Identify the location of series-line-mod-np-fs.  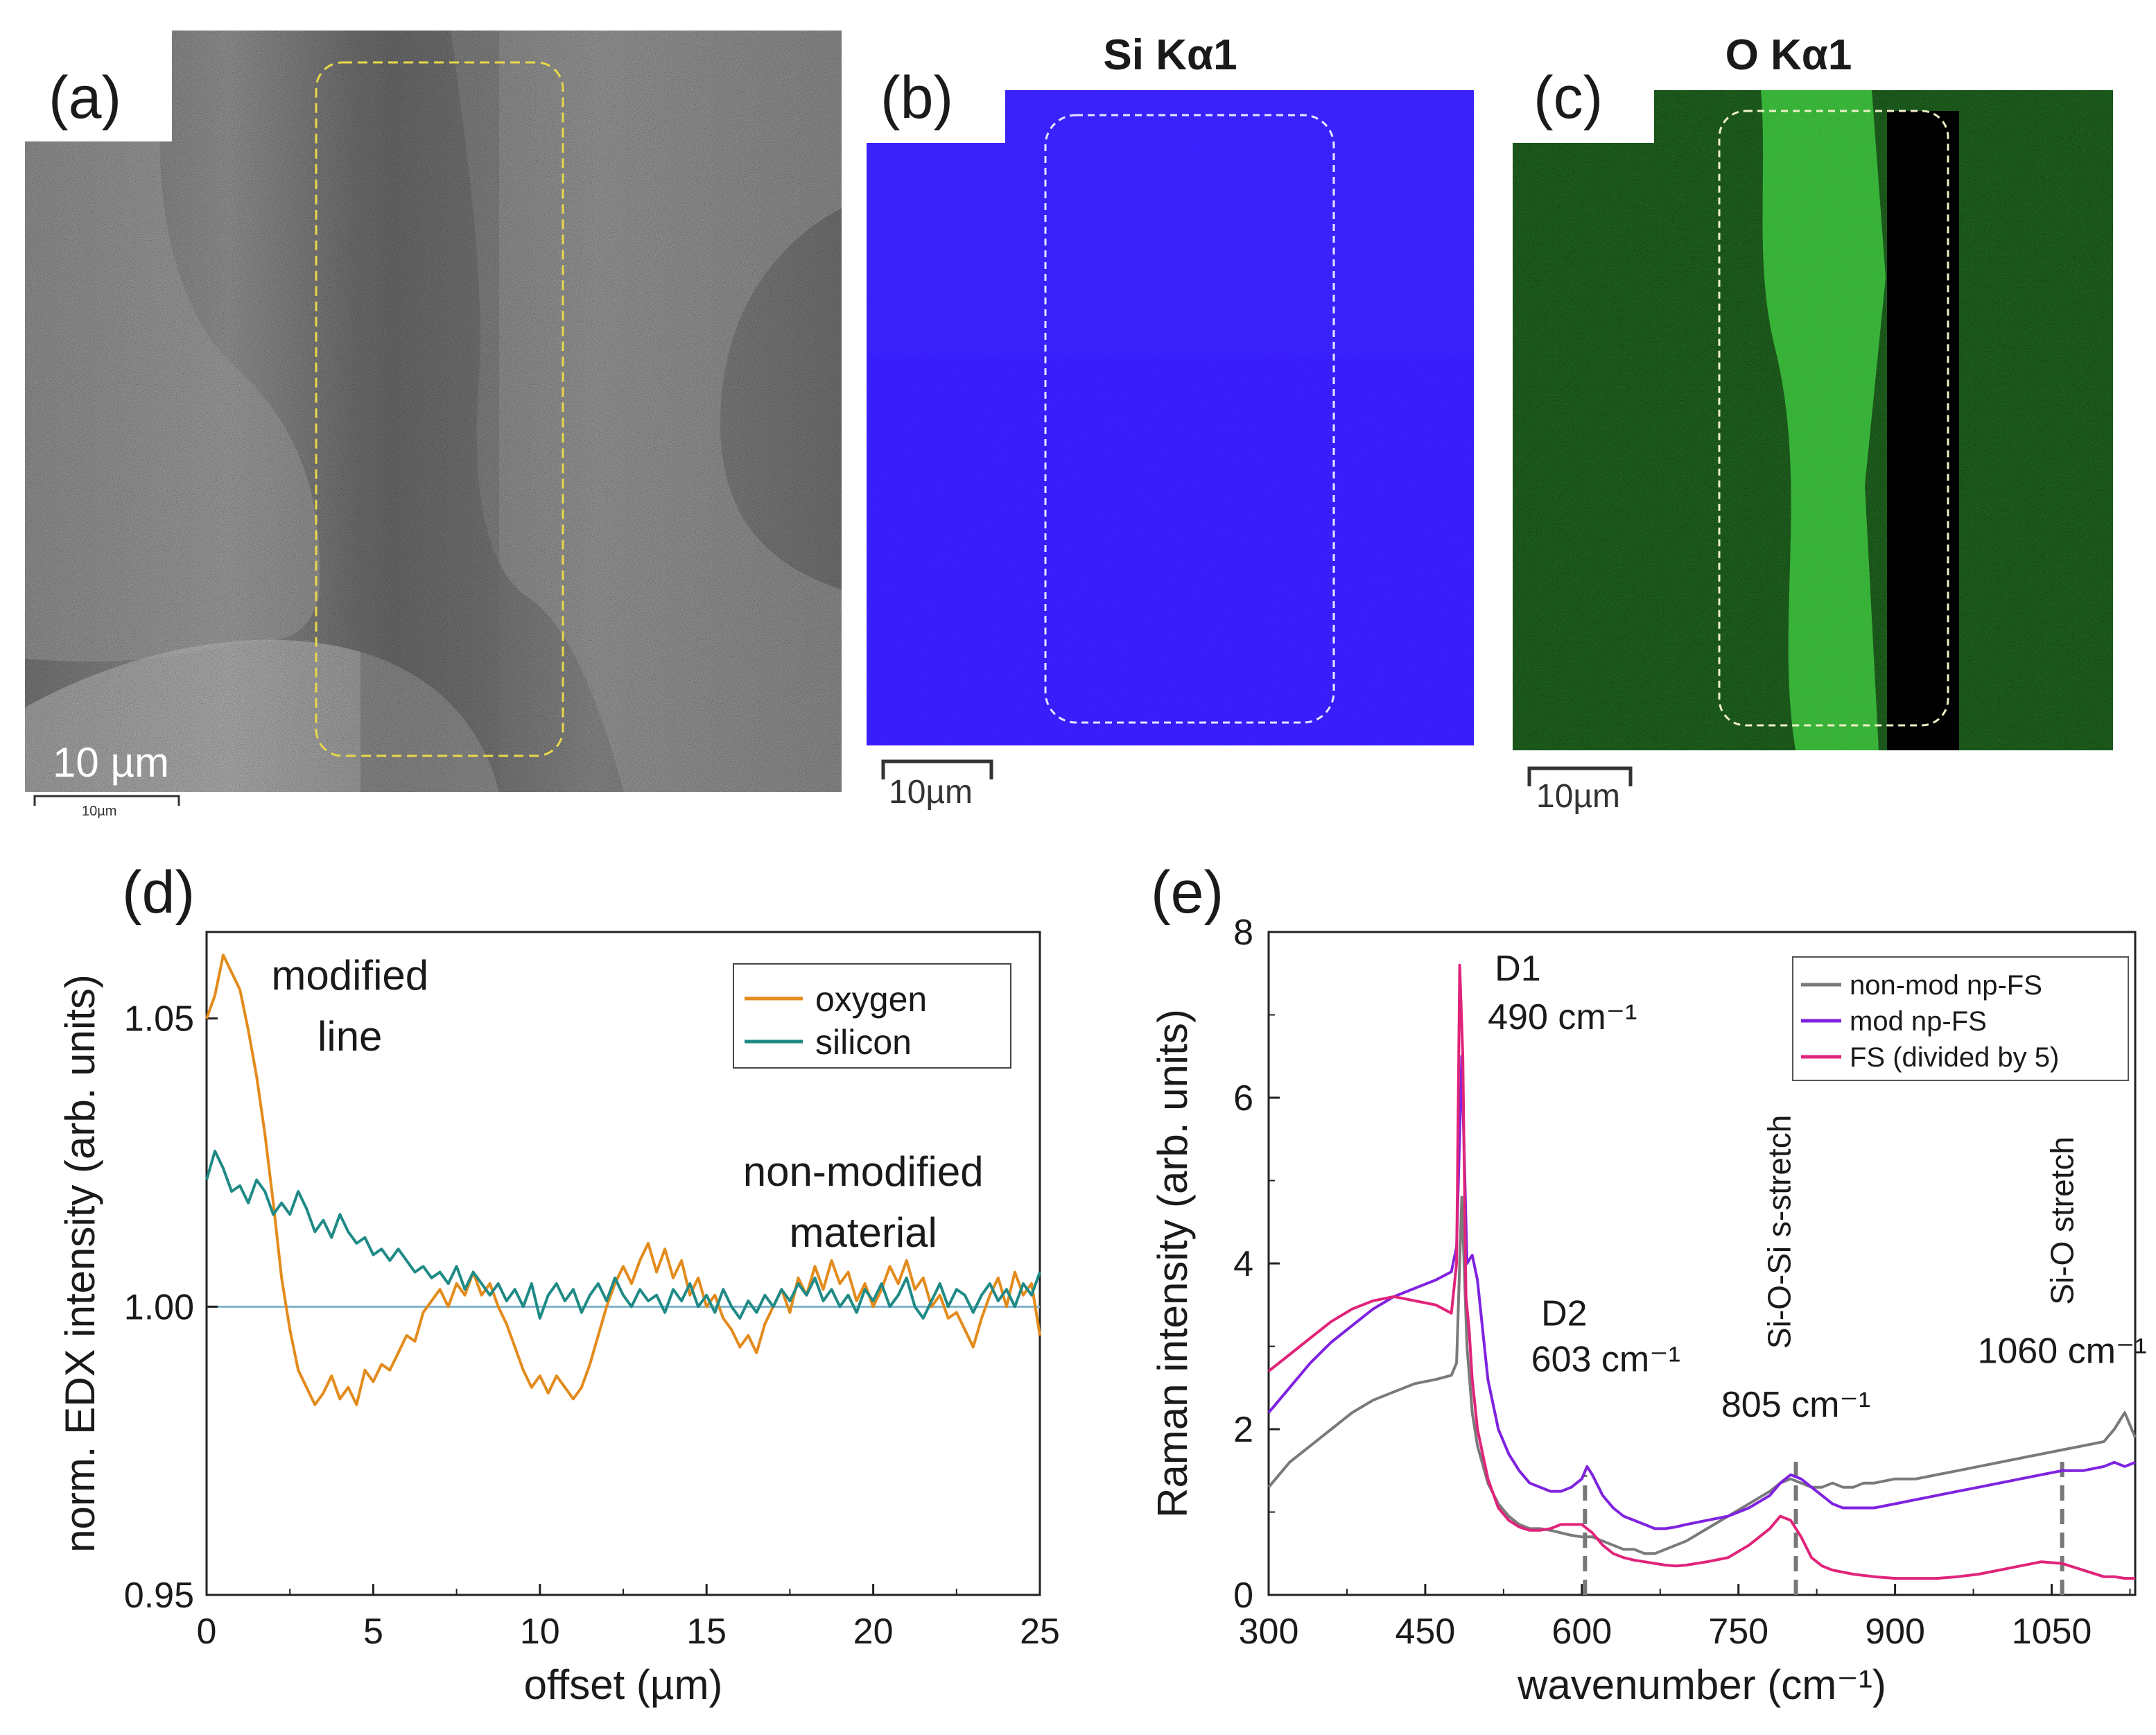
(1702, 1292).